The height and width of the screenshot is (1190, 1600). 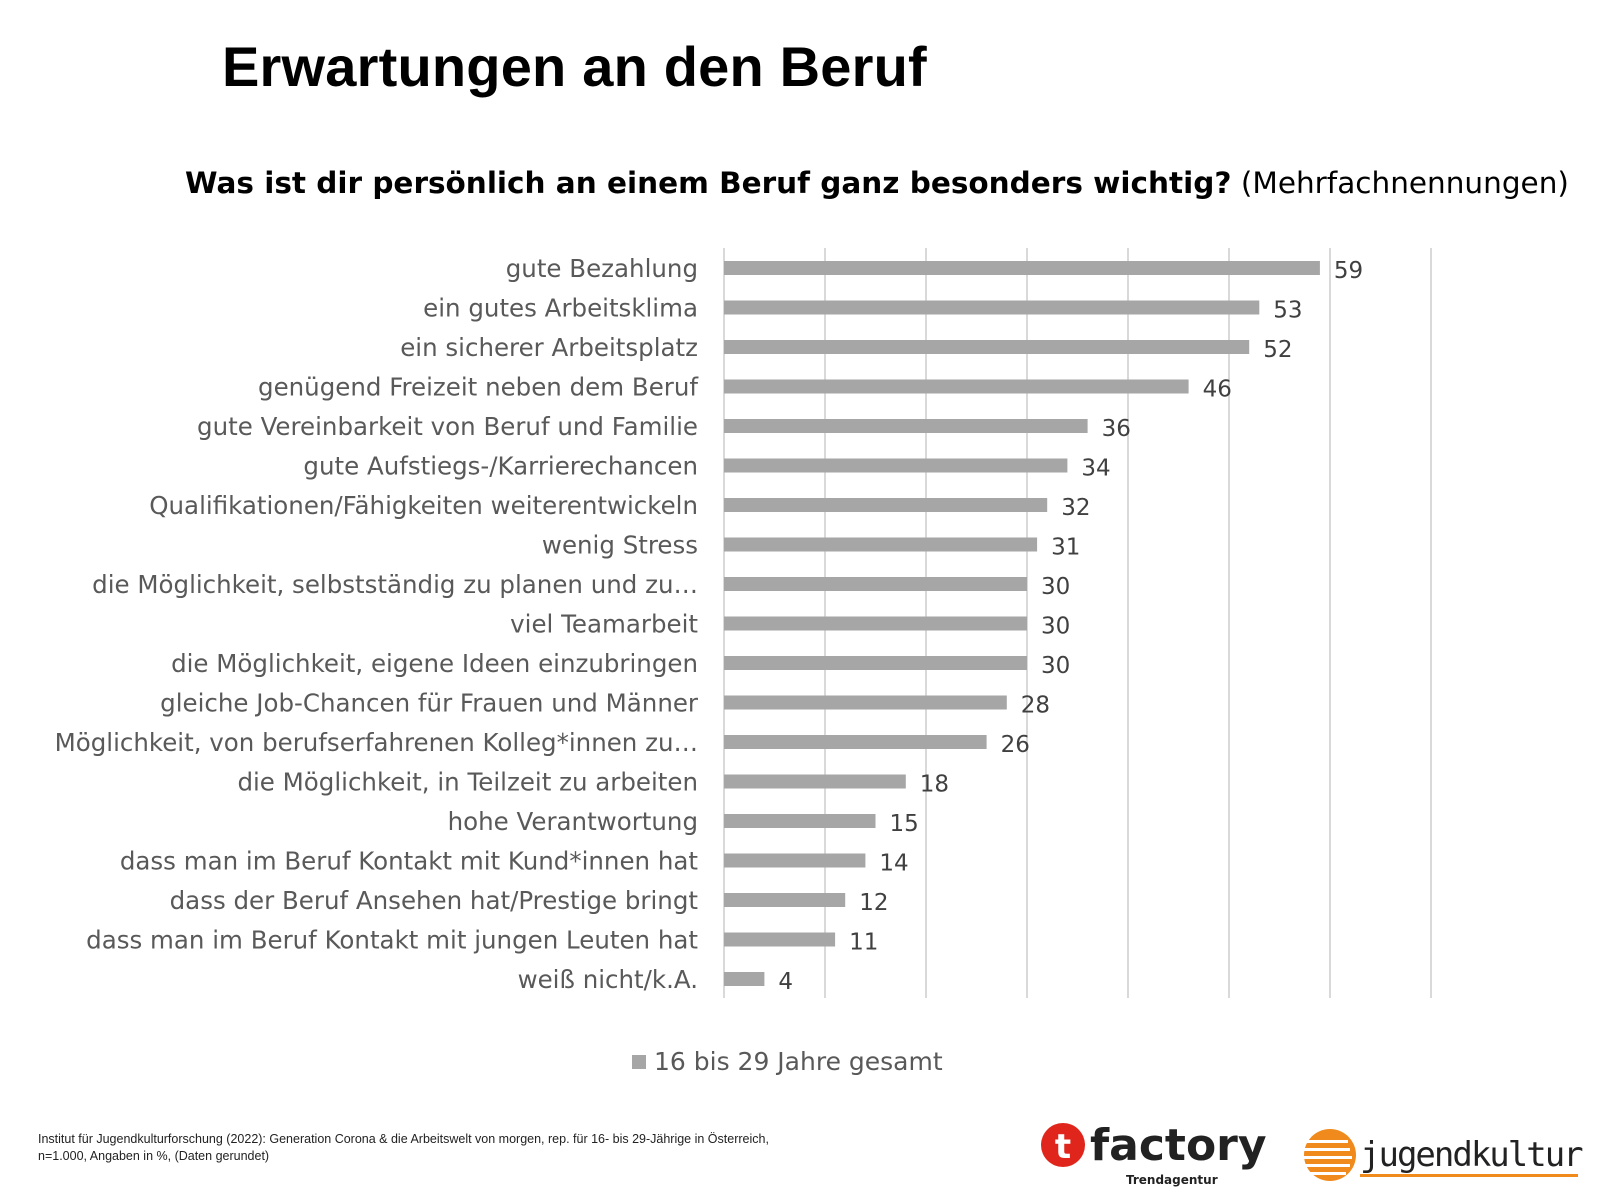 I want to click on tfactory-circle-icon, so click(x=1063, y=1145).